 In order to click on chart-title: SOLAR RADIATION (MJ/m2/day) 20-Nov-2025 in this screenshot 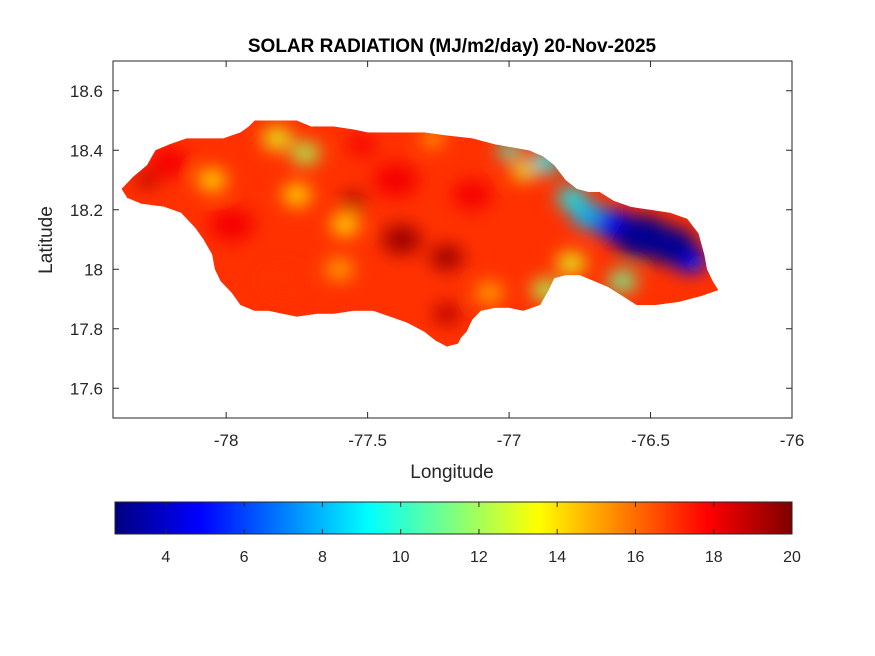, I will do `click(452, 46)`.